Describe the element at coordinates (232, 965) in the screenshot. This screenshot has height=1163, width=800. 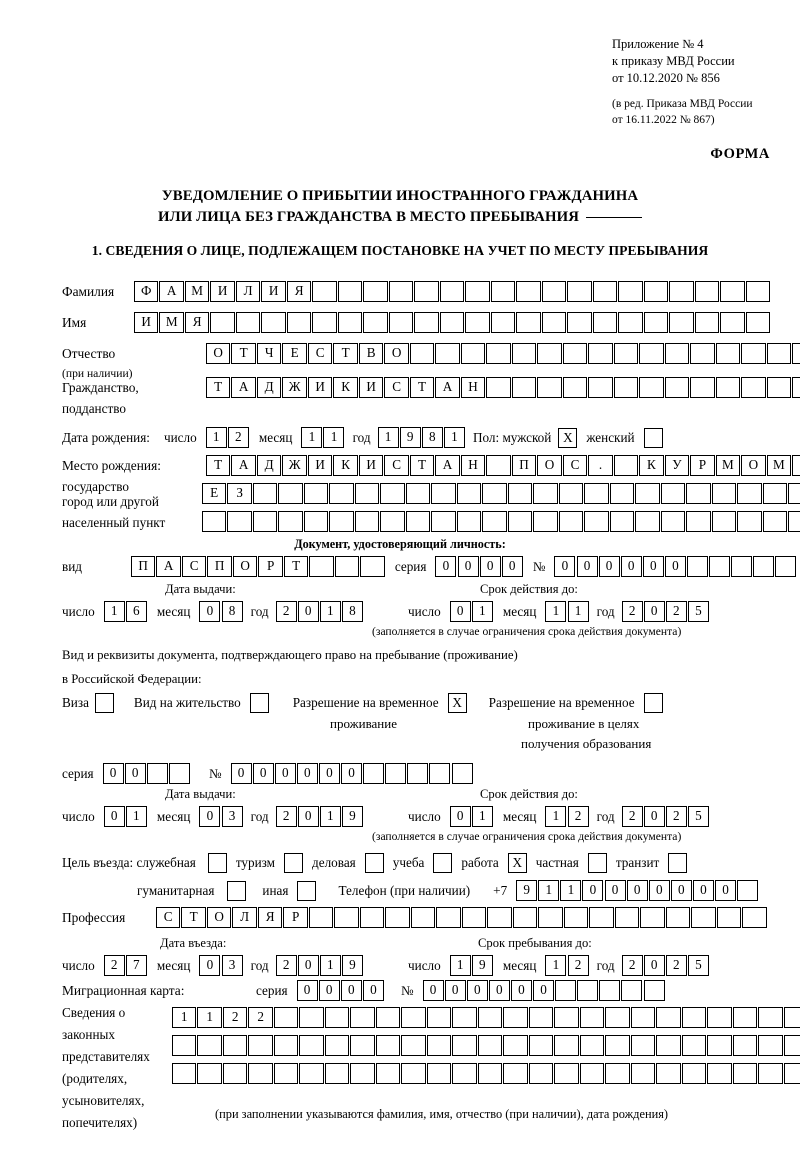
I see `form-cell: 3` at that location.